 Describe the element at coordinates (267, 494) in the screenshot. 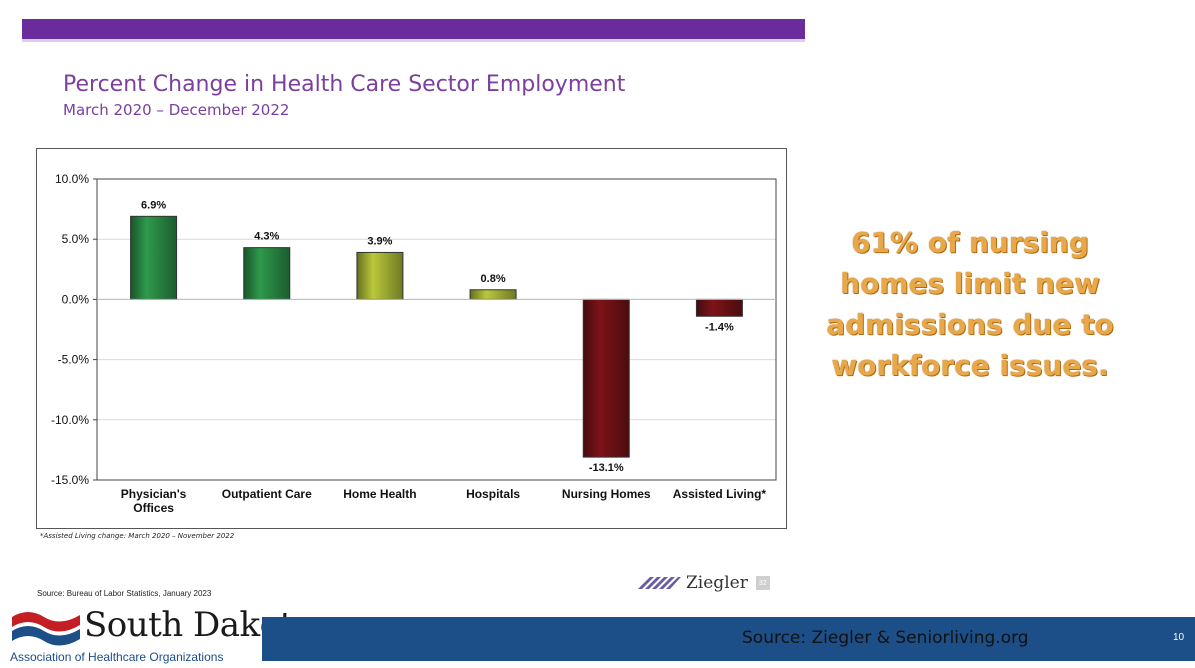

I see `x-tick-label-1: Outpatient Care` at that location.